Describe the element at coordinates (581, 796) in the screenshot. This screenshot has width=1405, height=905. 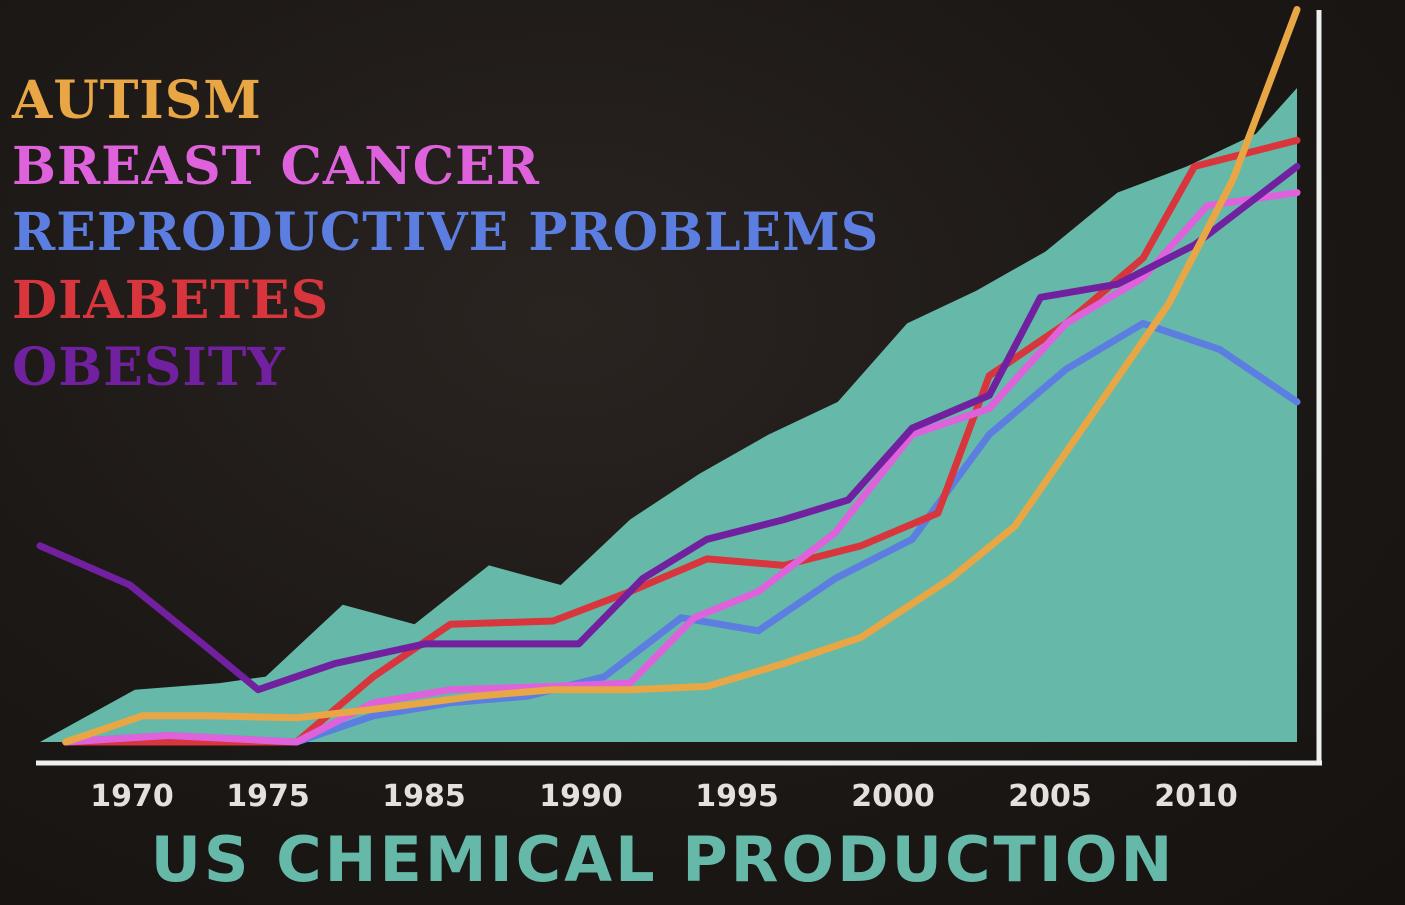
I see `x-tick-label: 1990` at that location.